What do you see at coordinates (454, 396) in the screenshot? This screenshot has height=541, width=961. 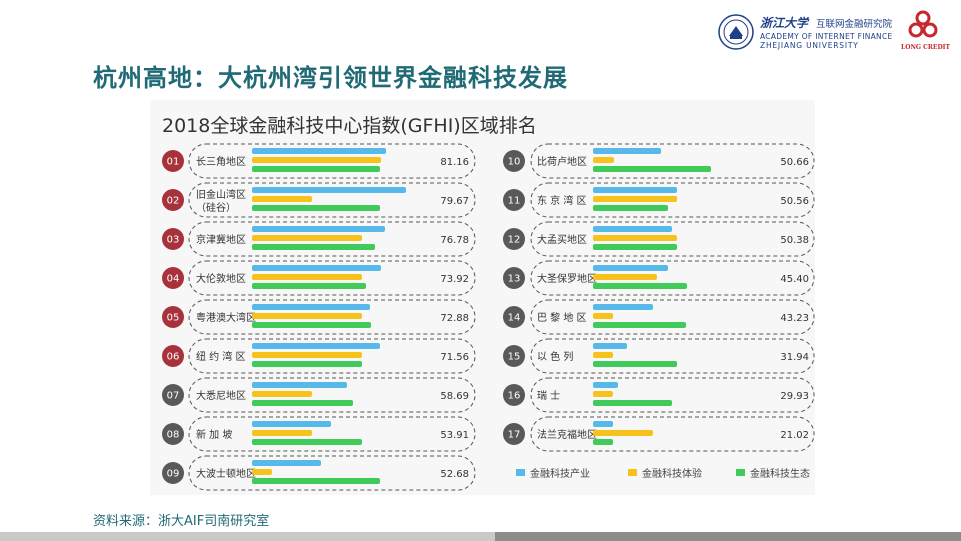 I see `row-07-score: 58.69` at bounding box center [454, 396].